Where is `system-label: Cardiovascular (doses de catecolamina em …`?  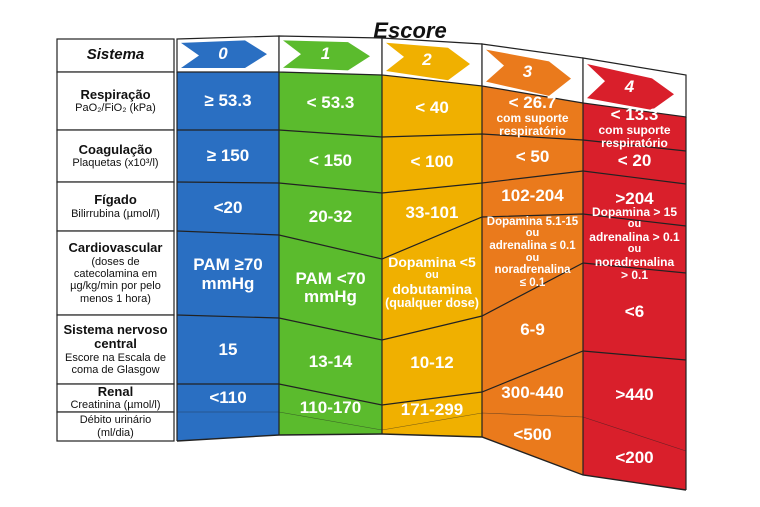
system-label: Cardiovascular (doses de catecolamina em … is located at coordinates (115, 273).